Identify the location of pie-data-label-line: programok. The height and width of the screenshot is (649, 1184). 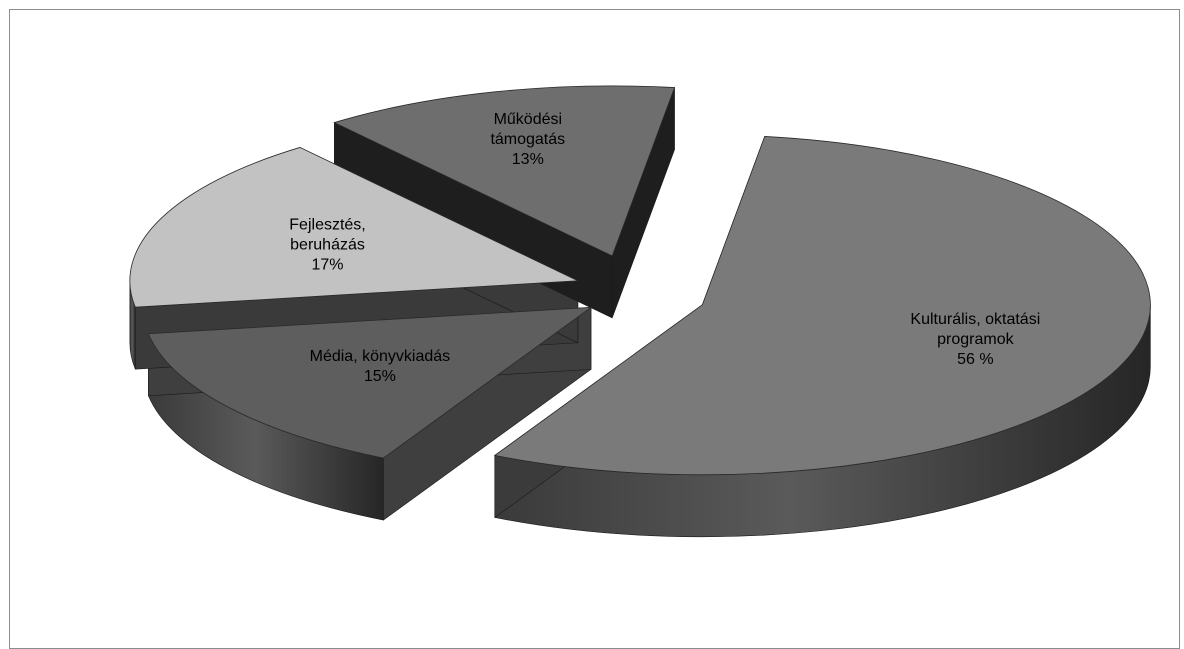
(975, 339).